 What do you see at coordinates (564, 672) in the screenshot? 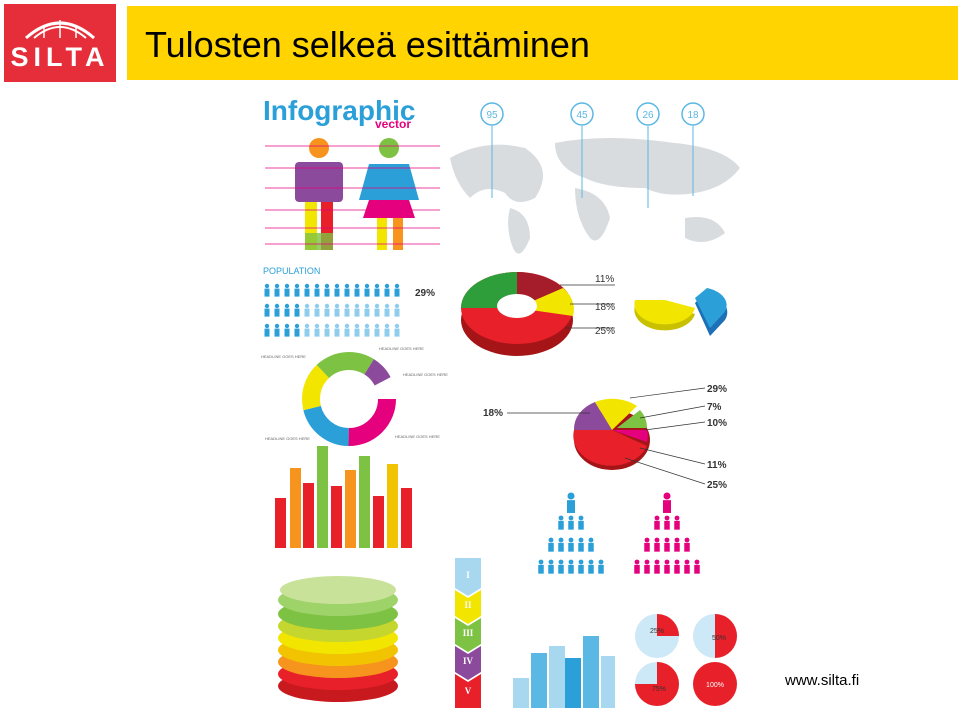
I see `blue-bar-chart` at bounding box center [564, 672].